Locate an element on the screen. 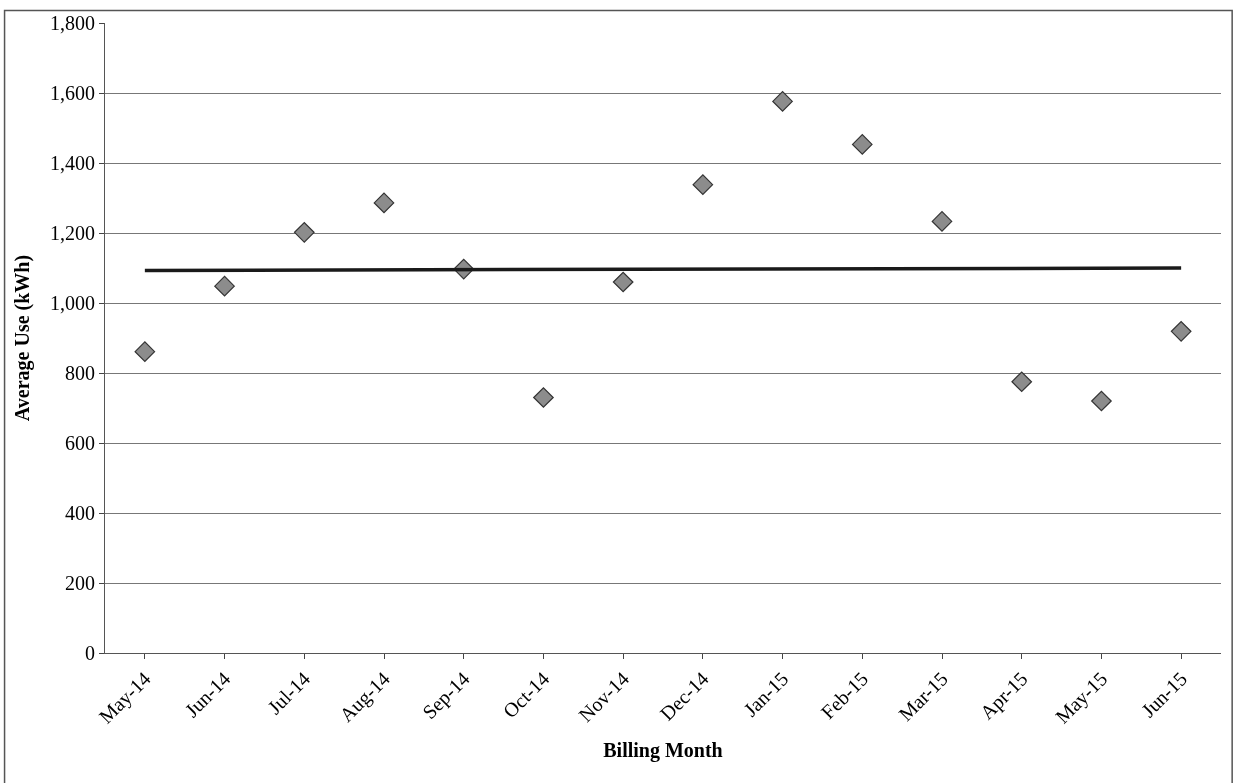 The height and width of the screenshot is (783, 1241). y-tick-label: 1,400 is located at coordinates (72, 163).